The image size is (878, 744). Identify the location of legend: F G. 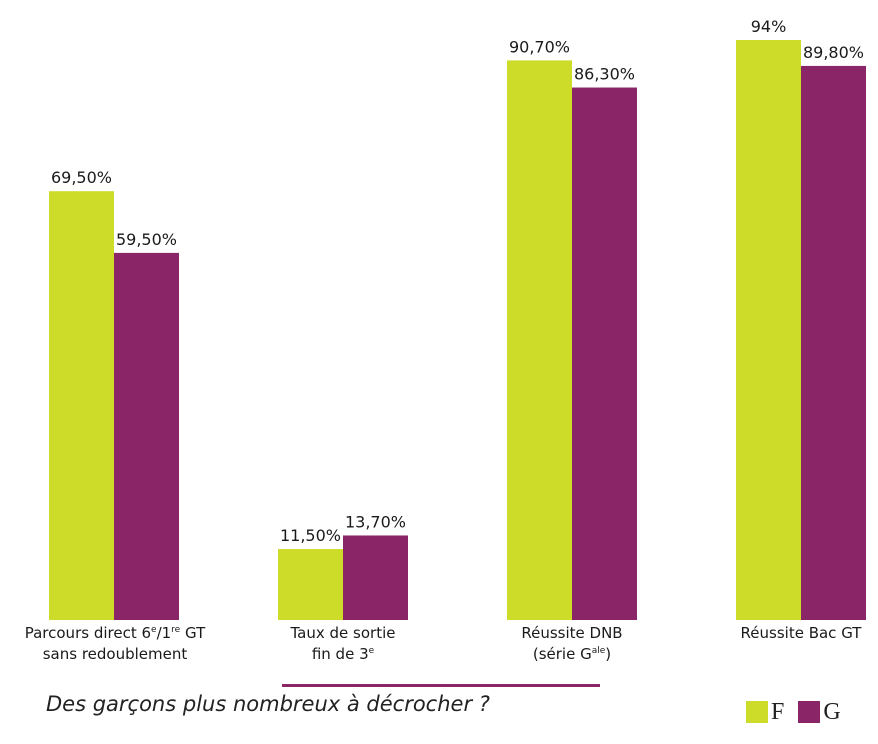
(800, 712).